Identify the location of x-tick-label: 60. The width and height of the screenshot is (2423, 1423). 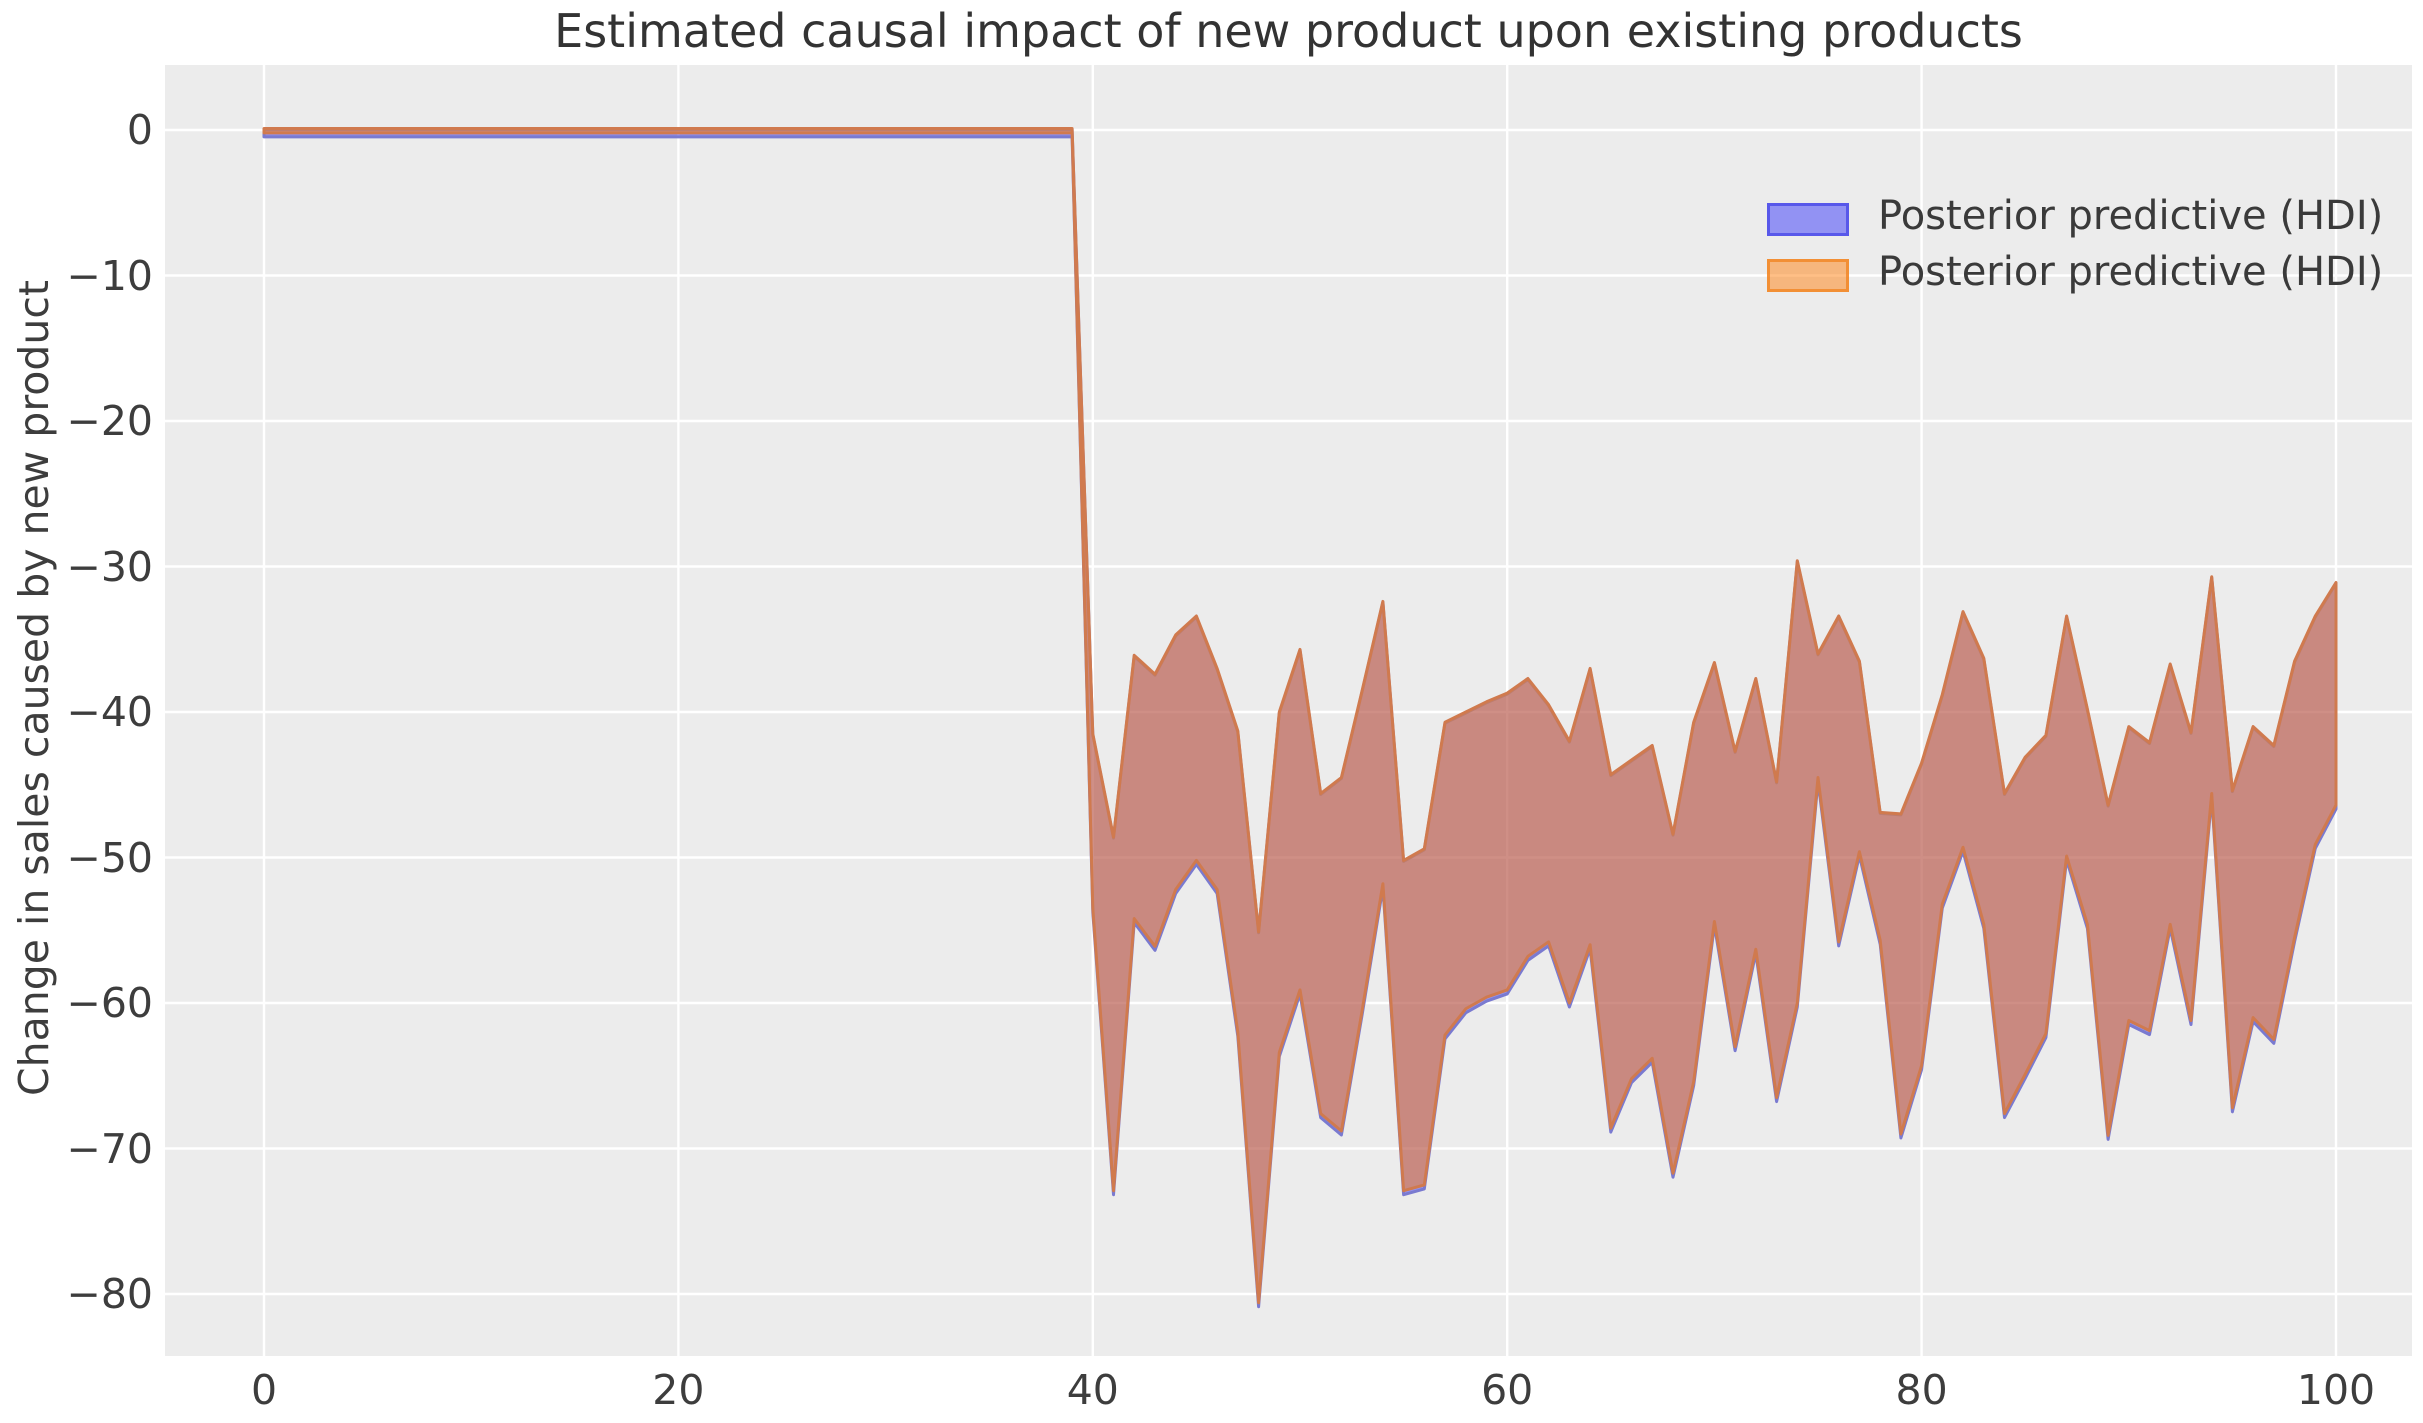
(1507, 1390).